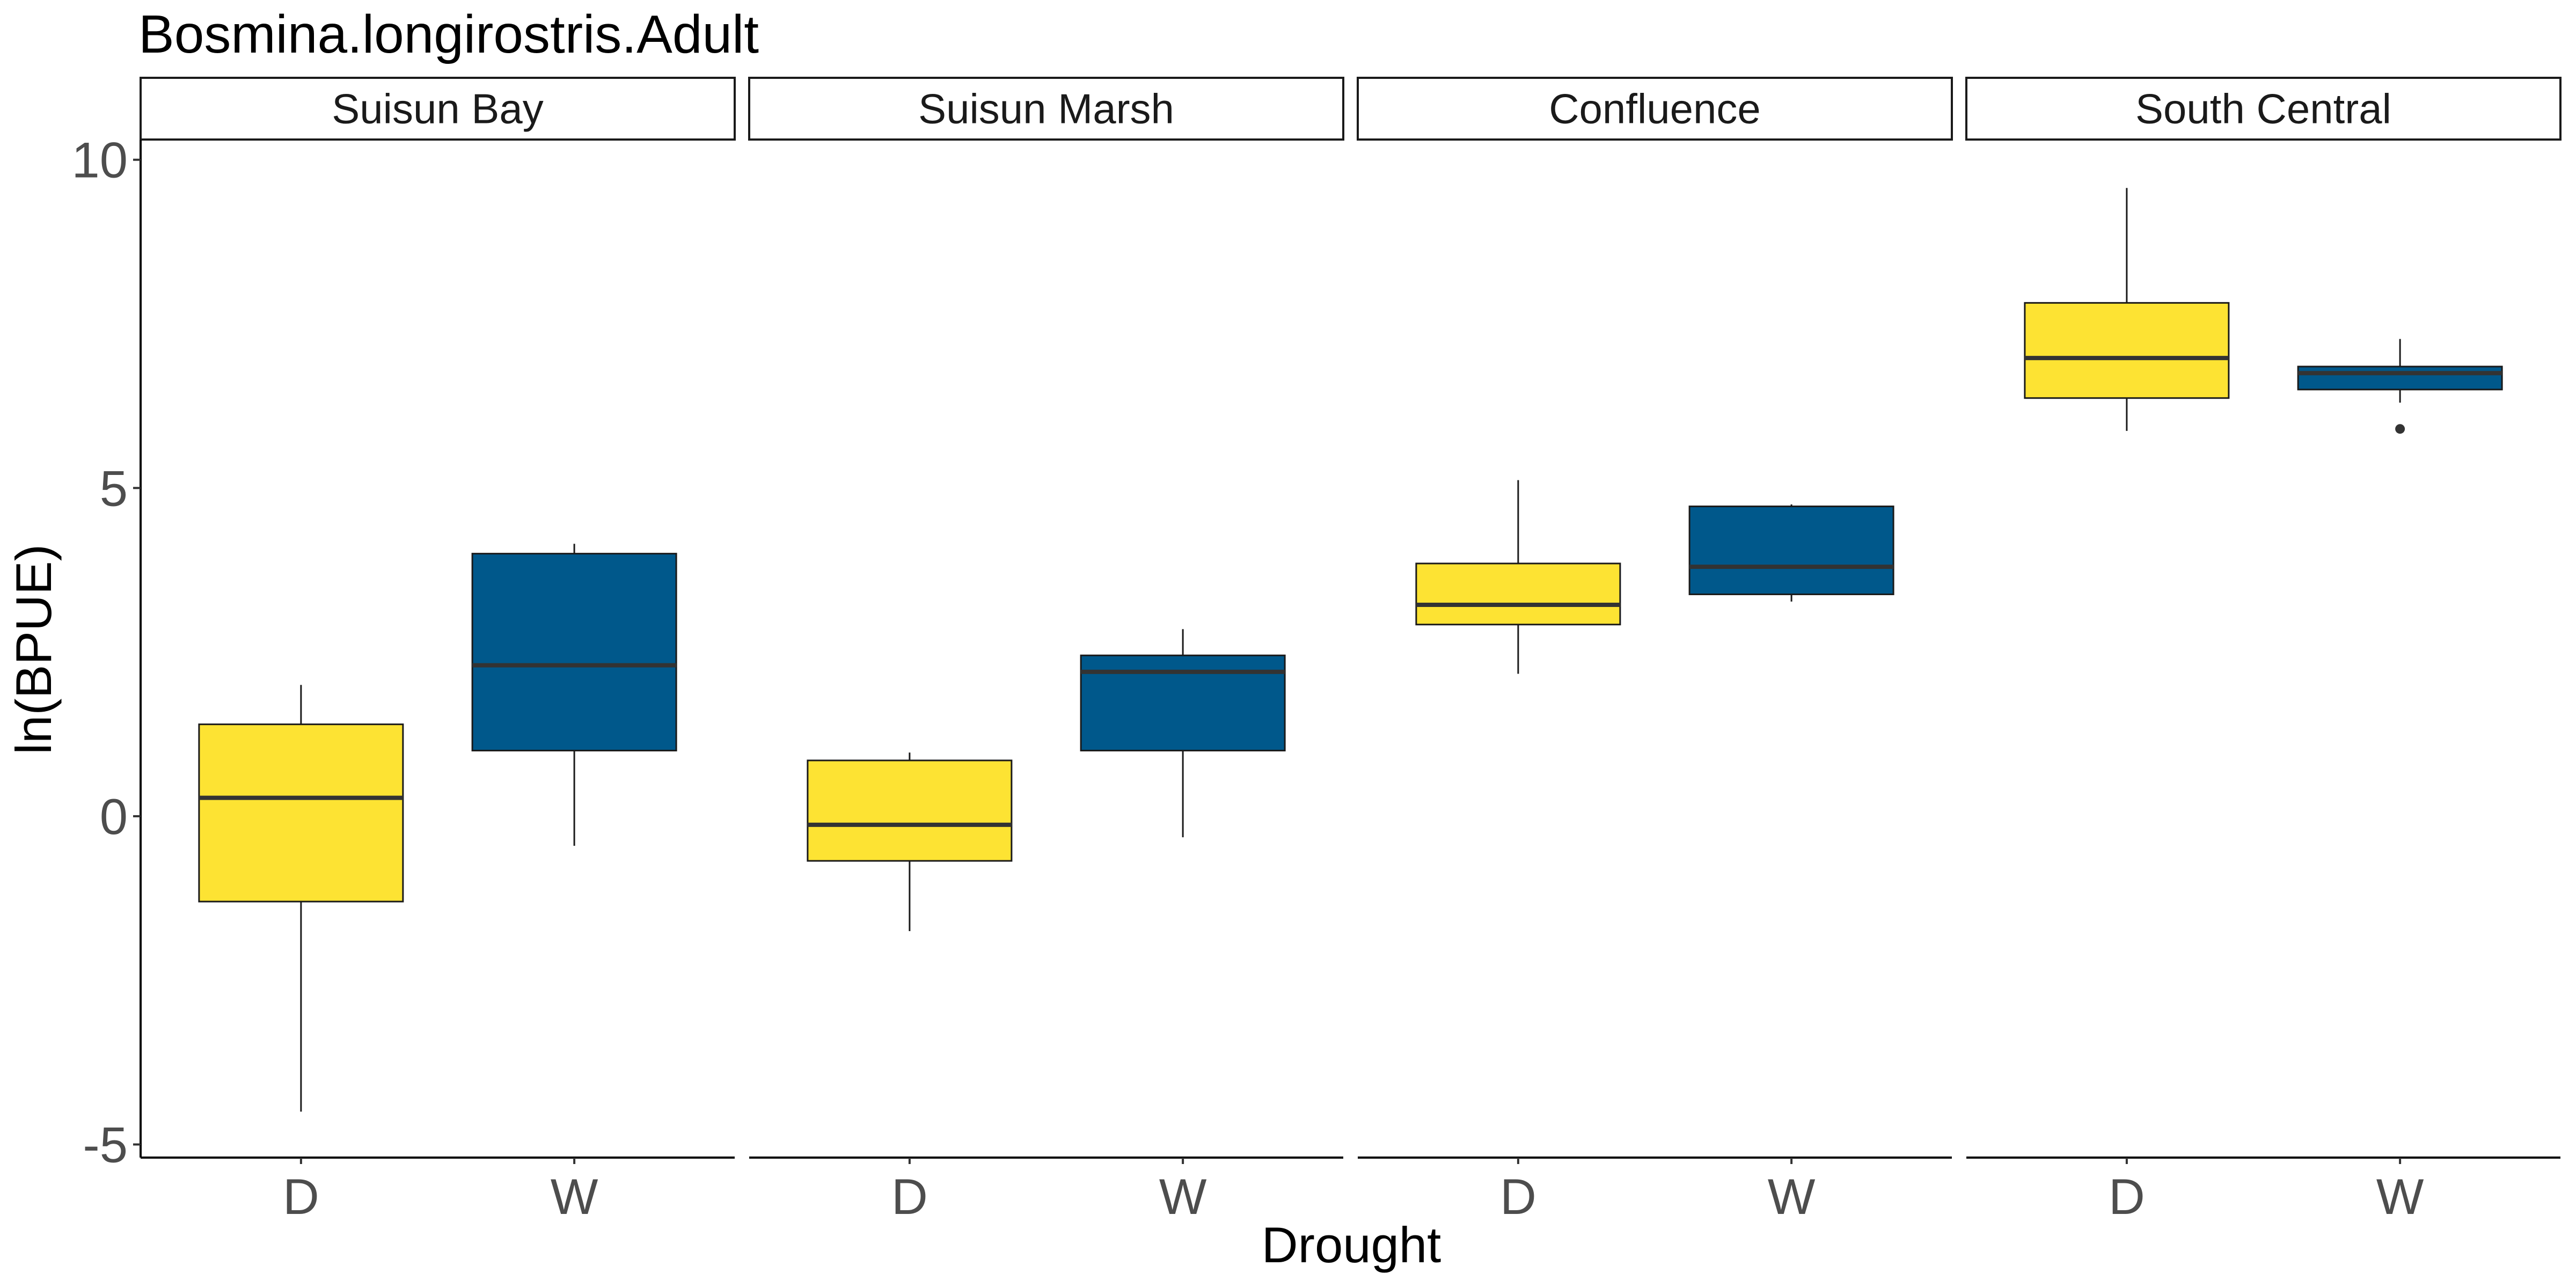 Image resolution: width=2576 pixels, height=1288 pixels. What do you see at coordinates (106, 652) in the screenshot?
I see `y-axis: -5 0 5 10` at bounding box center [106, 652].